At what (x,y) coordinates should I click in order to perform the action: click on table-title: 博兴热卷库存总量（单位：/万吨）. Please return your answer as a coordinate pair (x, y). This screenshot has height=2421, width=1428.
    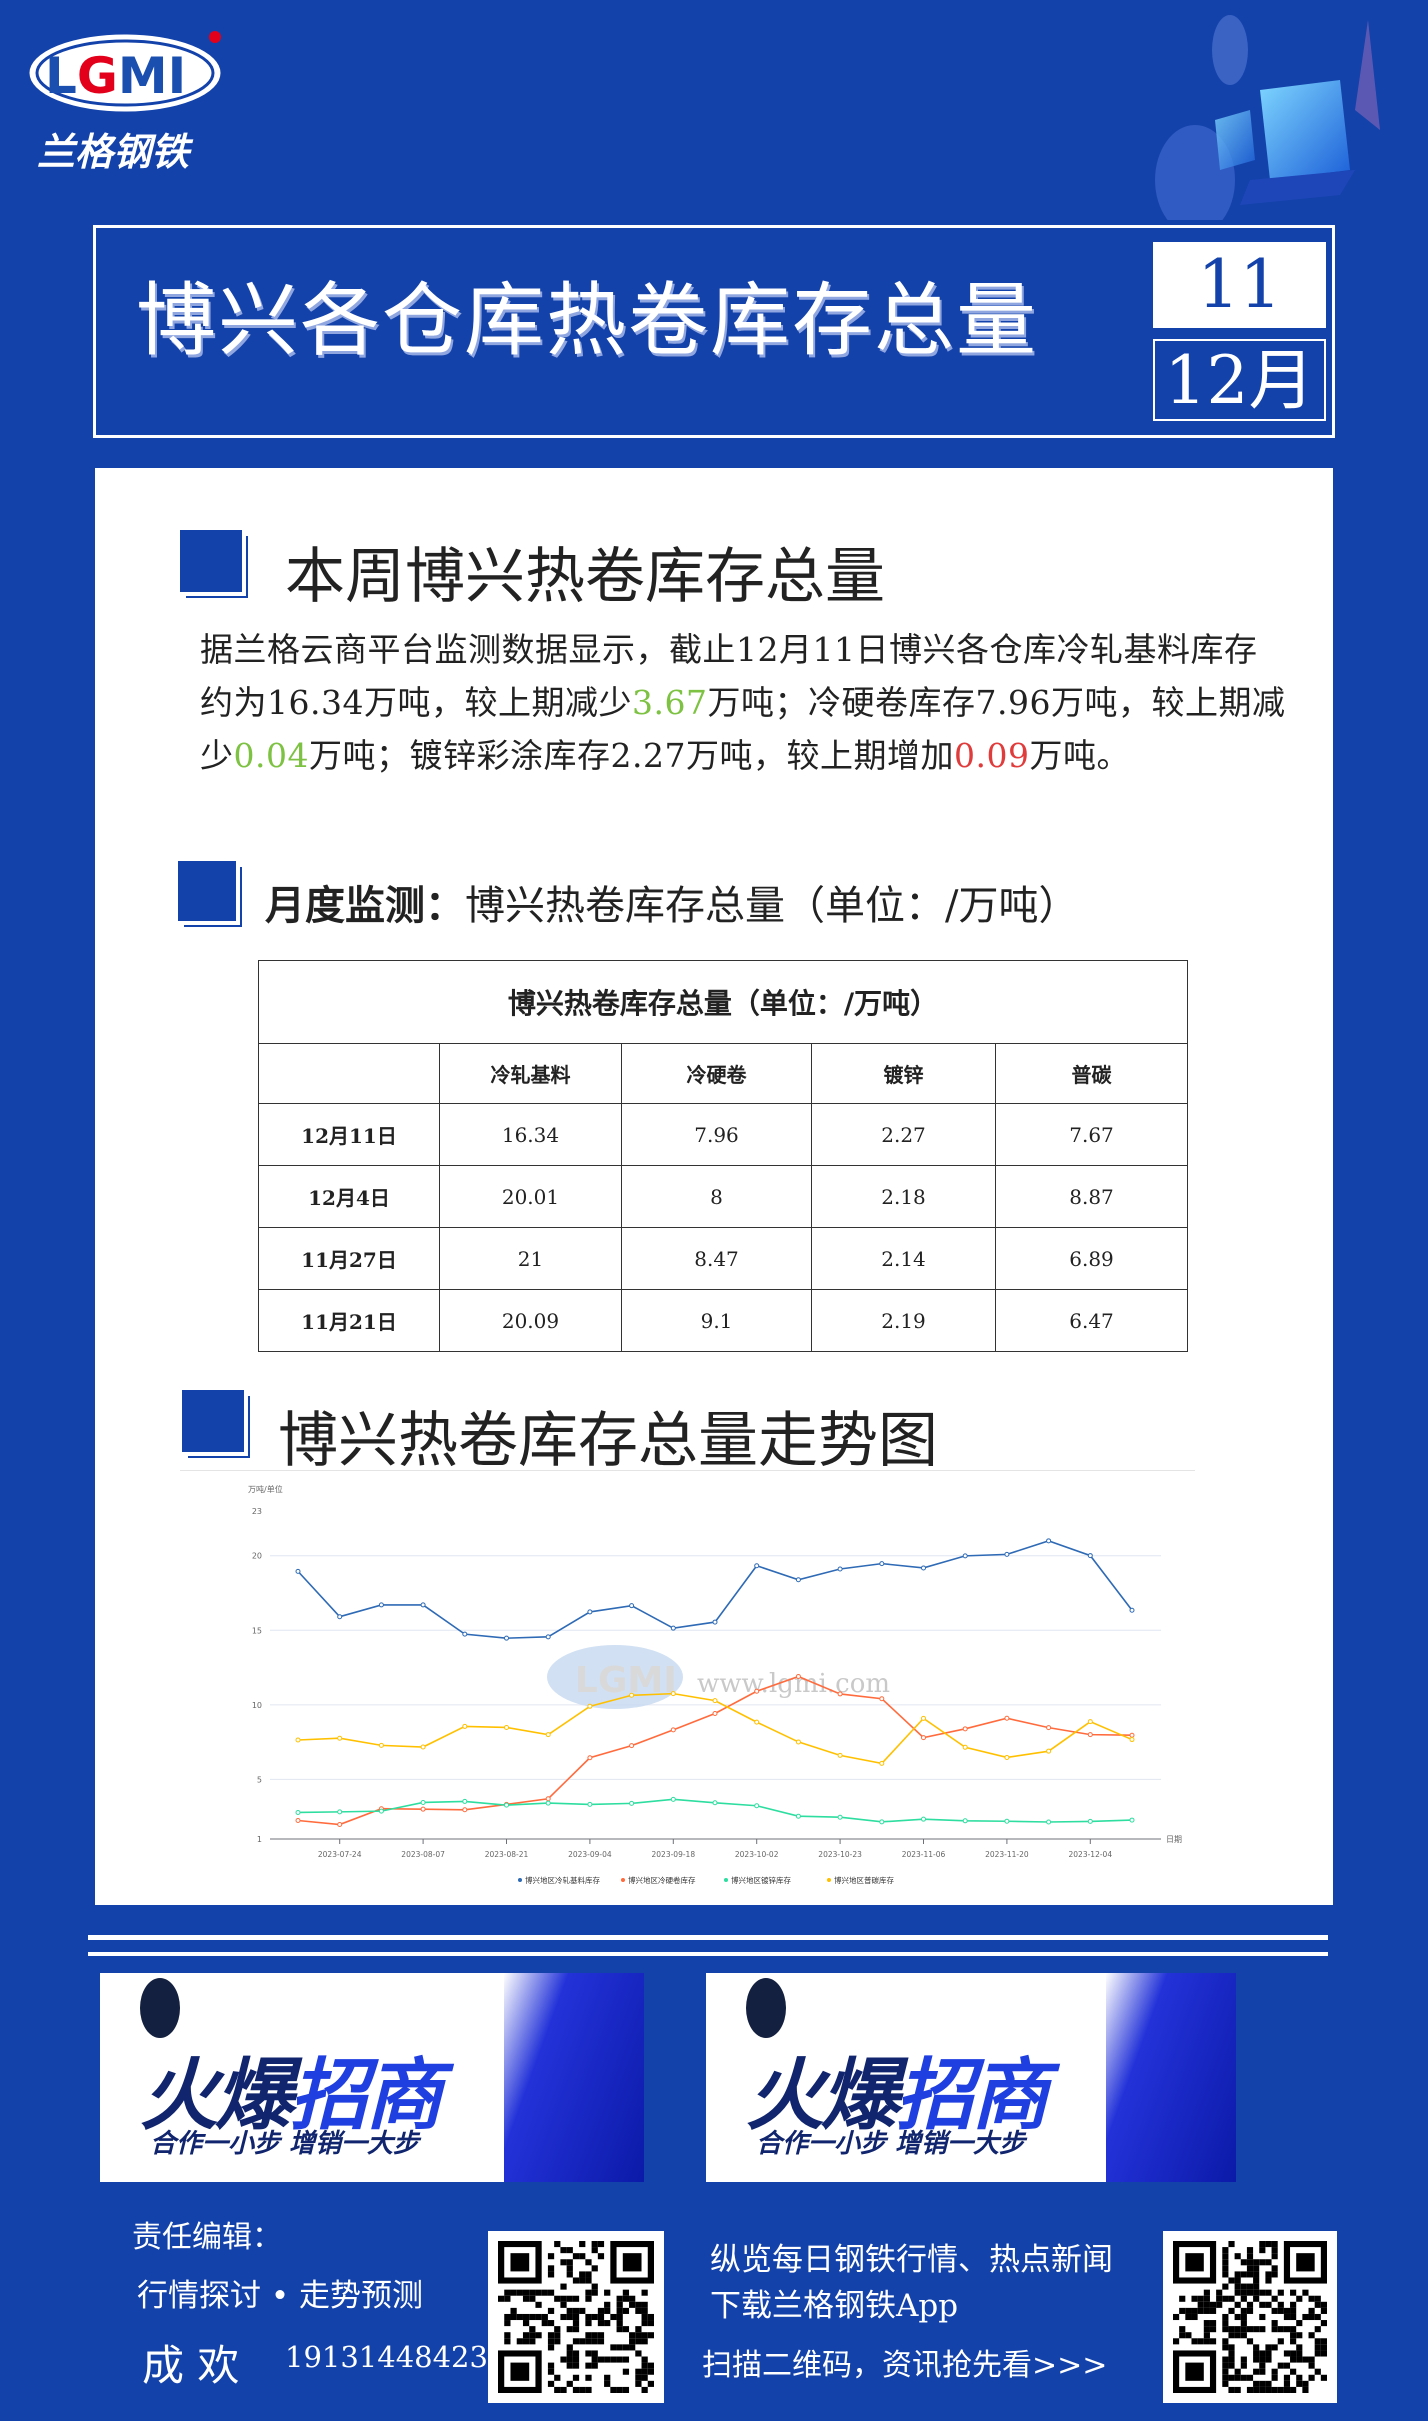
    Looking at the image, I should click on (723, 1002).